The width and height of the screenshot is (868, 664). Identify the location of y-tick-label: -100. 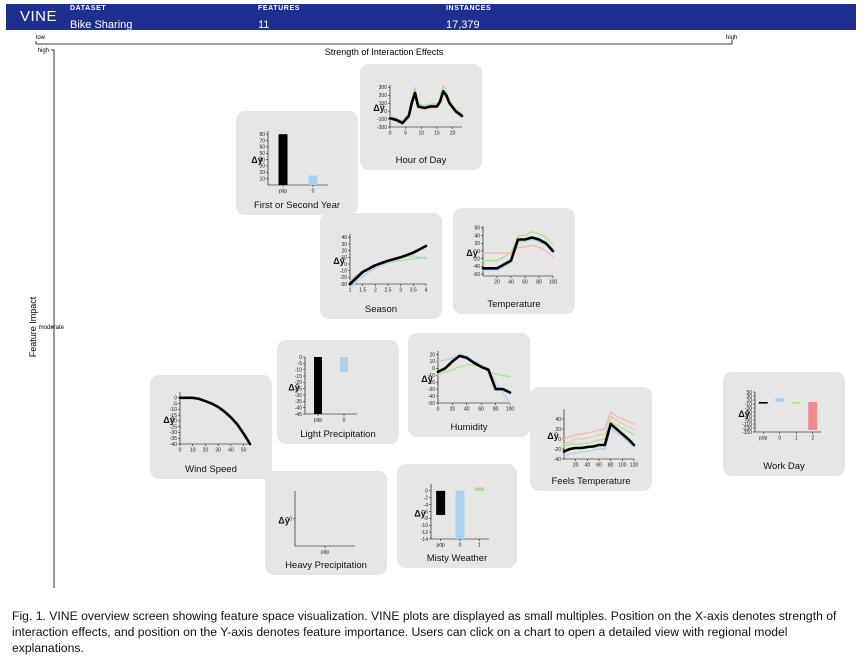
(382, 120).